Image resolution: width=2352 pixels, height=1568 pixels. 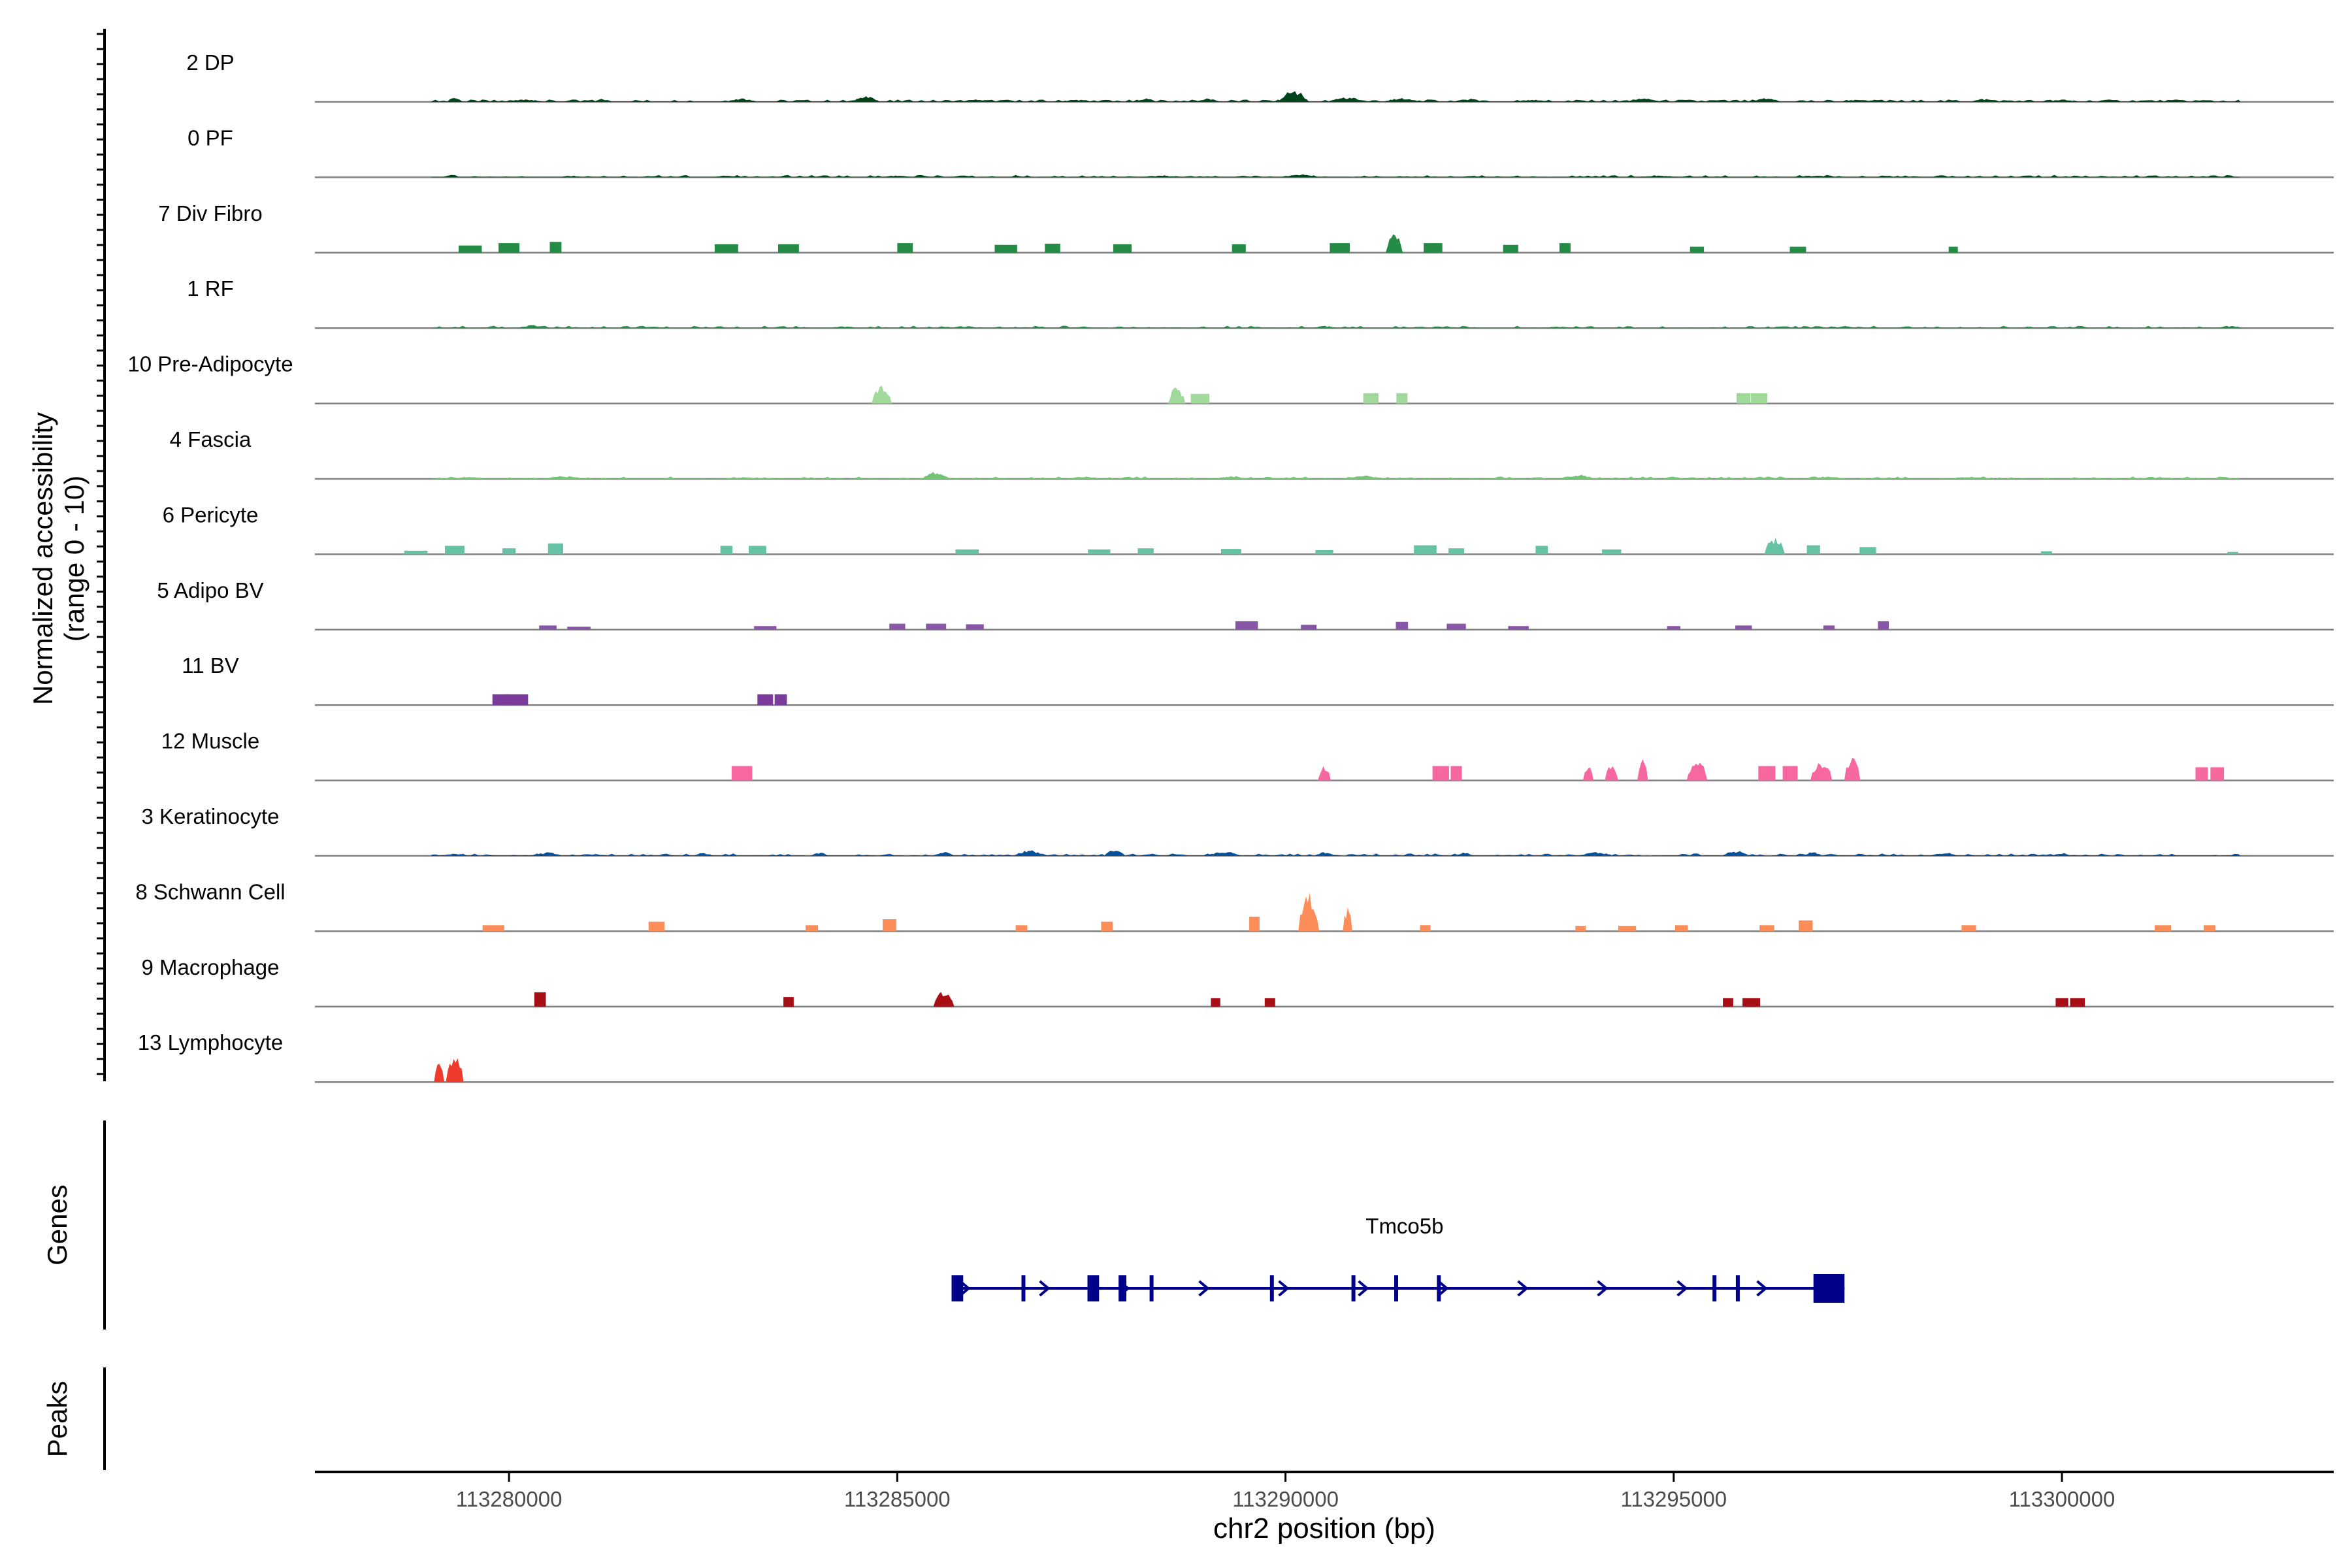 What do you see at coordinates (1252, 453) in the screenshot?
I see `track-6: 4 Fascia` at bounding box center [1252, 453].